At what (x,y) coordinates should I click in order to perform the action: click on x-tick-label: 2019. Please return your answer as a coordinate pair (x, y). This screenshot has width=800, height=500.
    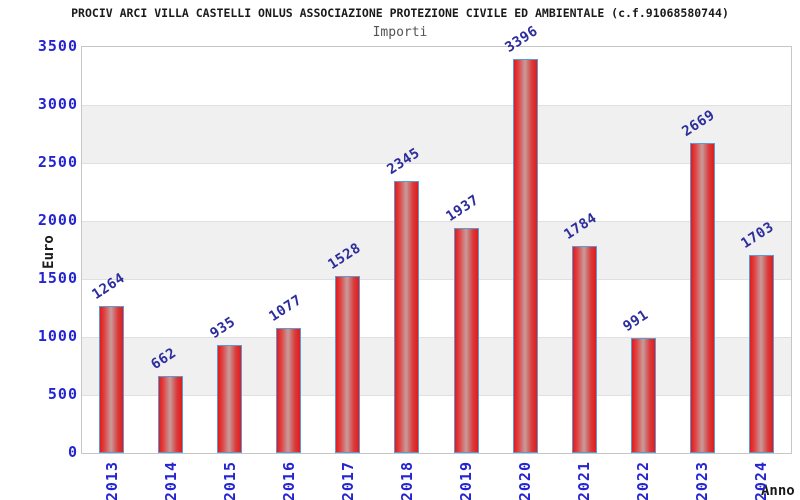
    Looking at the image, I should click on (466, 480).